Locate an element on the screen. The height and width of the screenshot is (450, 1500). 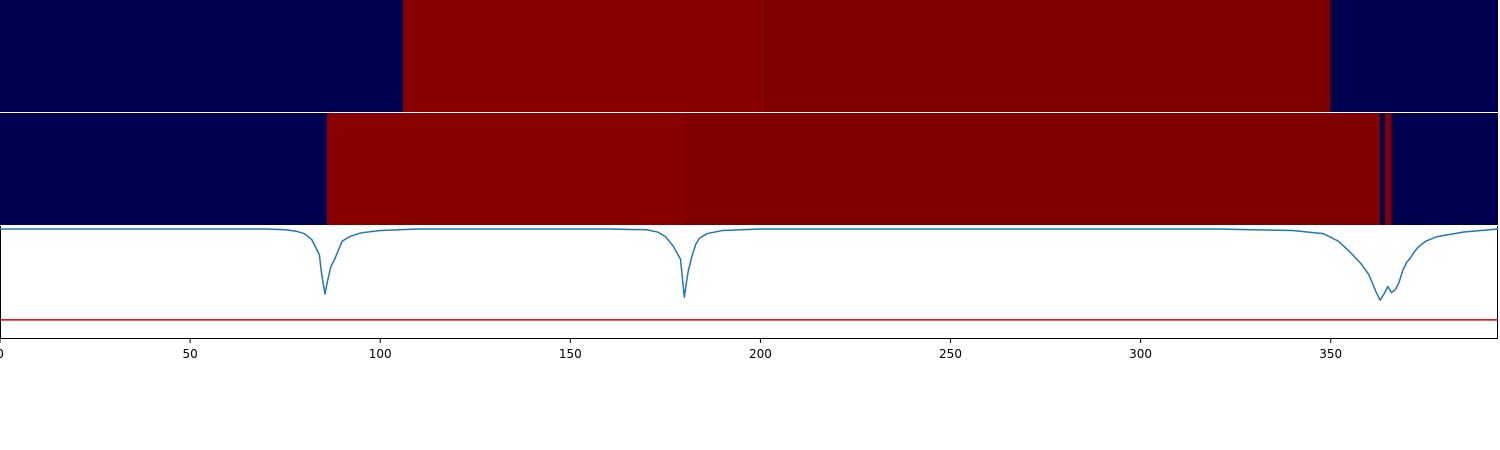
x-tick-label-300: 300 is located at coordinates (1140, 354).